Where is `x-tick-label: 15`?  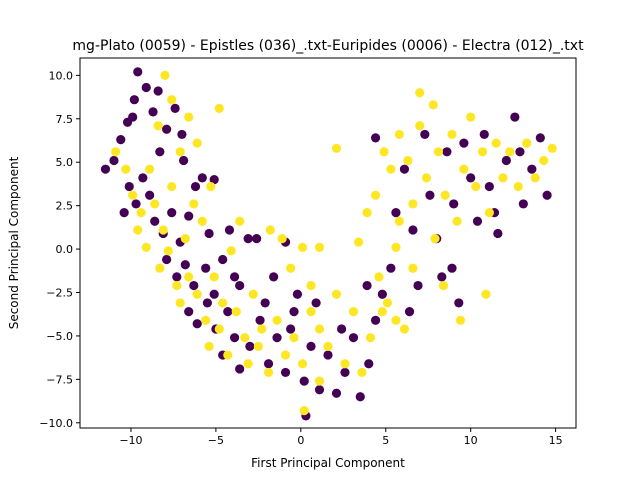
x-tick-label: 15 is located at coordinates (556, 440).